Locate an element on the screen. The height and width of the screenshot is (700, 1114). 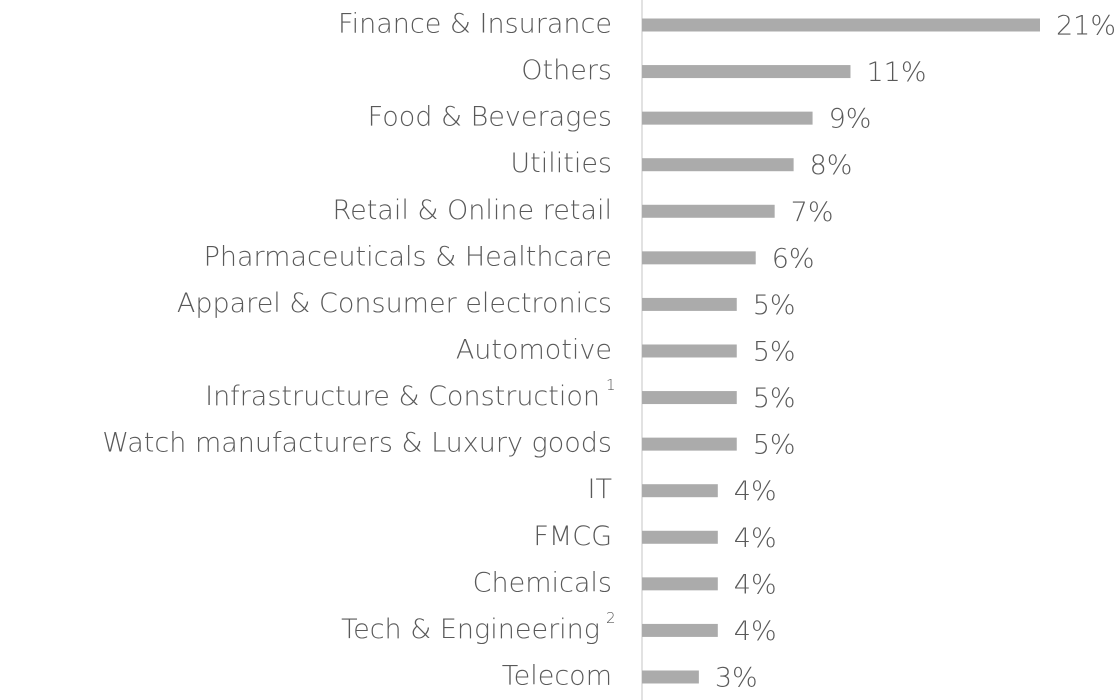
value-label: 6% is located at coordinates (793, 258).